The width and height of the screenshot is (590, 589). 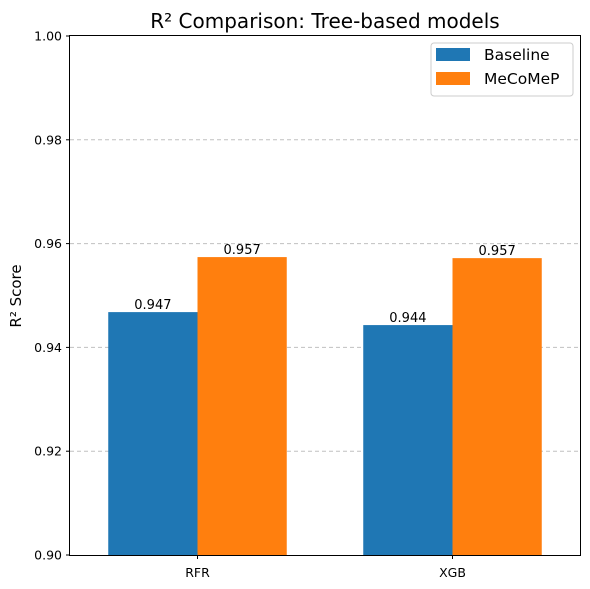 I want to click on y-tick-label: 0.92, so click(x=48, y=451).